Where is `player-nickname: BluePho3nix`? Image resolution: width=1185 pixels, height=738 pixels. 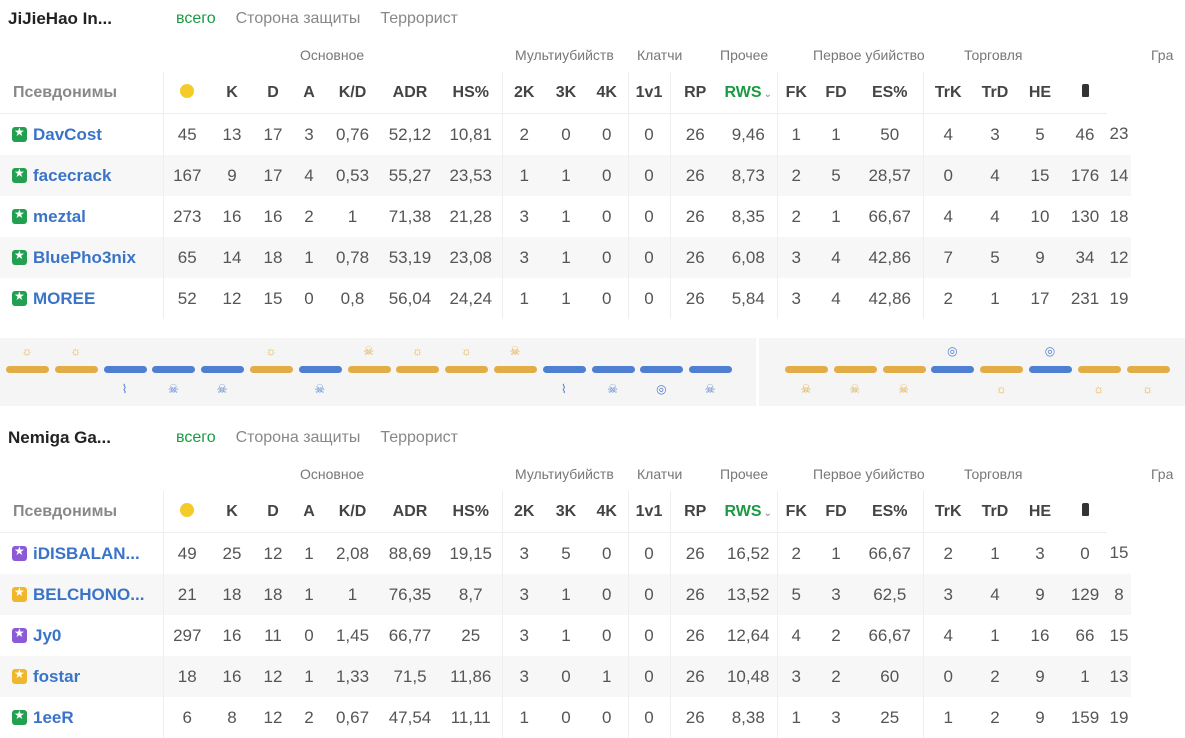 player-nickname: BluePho3nix is located at coordinates (84, 257).